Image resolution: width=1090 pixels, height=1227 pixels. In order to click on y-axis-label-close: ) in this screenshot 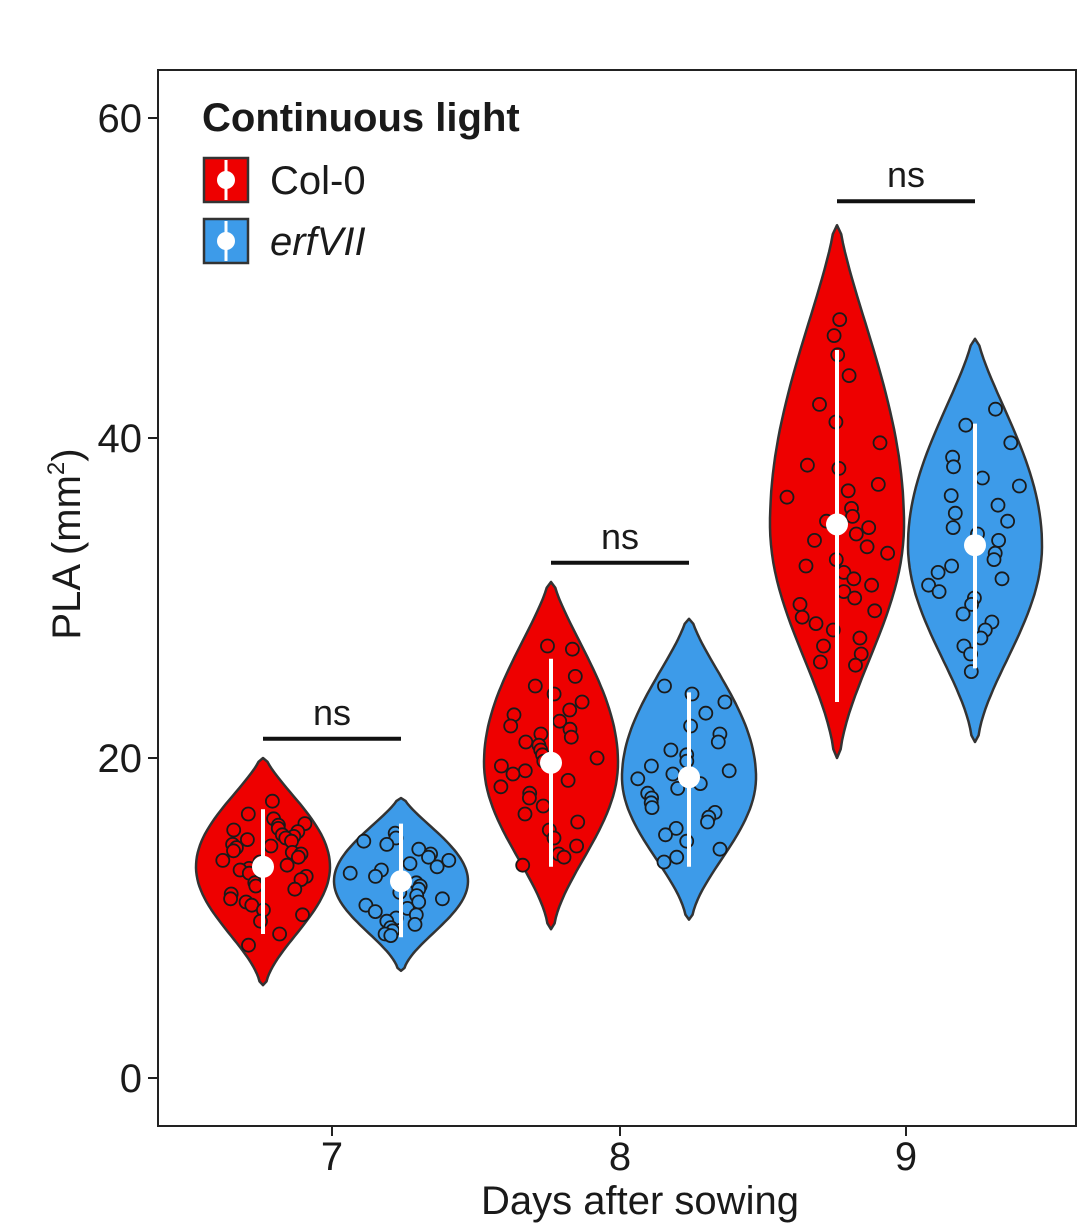, I will do `click(67, 454)`.